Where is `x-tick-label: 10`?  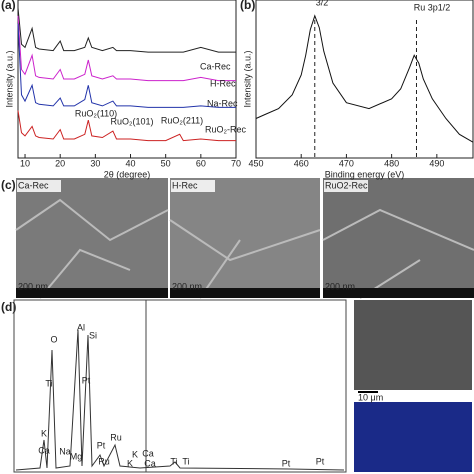 x-tick-label: 10 is located at coordinates (25, 163).